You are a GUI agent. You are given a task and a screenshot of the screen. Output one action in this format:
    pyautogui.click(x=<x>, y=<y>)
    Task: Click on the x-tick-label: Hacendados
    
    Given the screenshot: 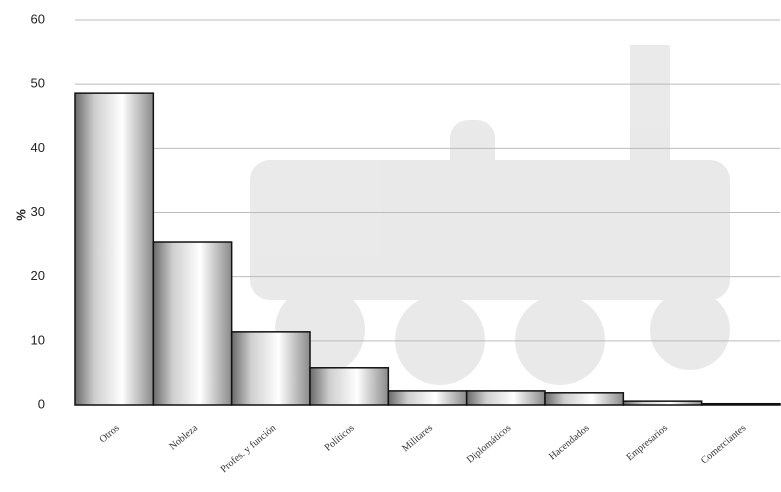 What is the action you would take?
    pyautogui.click(x=569, y=443)
    